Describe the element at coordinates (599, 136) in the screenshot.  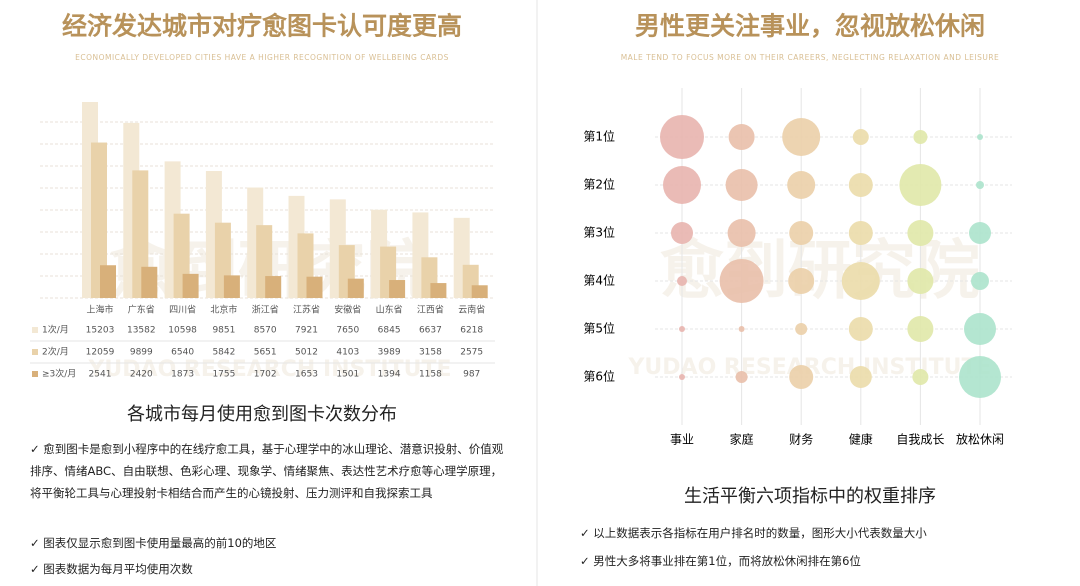
I see `y-tick-label: 第1位` at that location.